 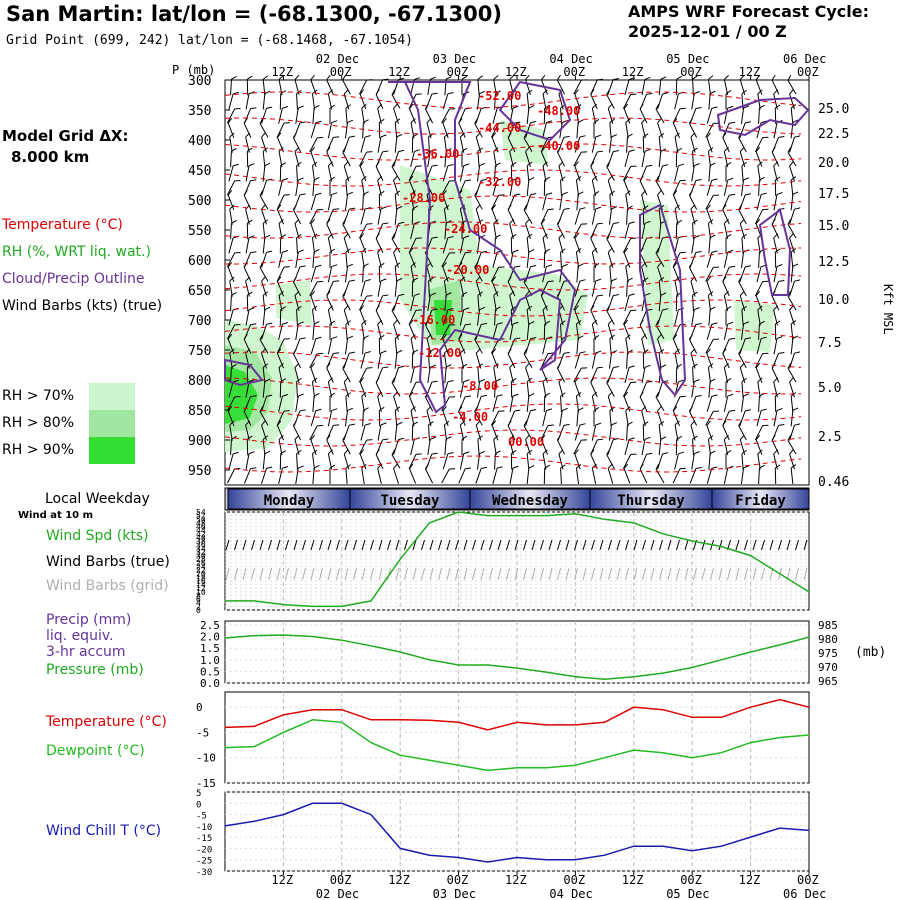 What do you see at coordinates (482, 247) in the screenshot?
I see `cloud-outline` at bounding box center [482, 247].